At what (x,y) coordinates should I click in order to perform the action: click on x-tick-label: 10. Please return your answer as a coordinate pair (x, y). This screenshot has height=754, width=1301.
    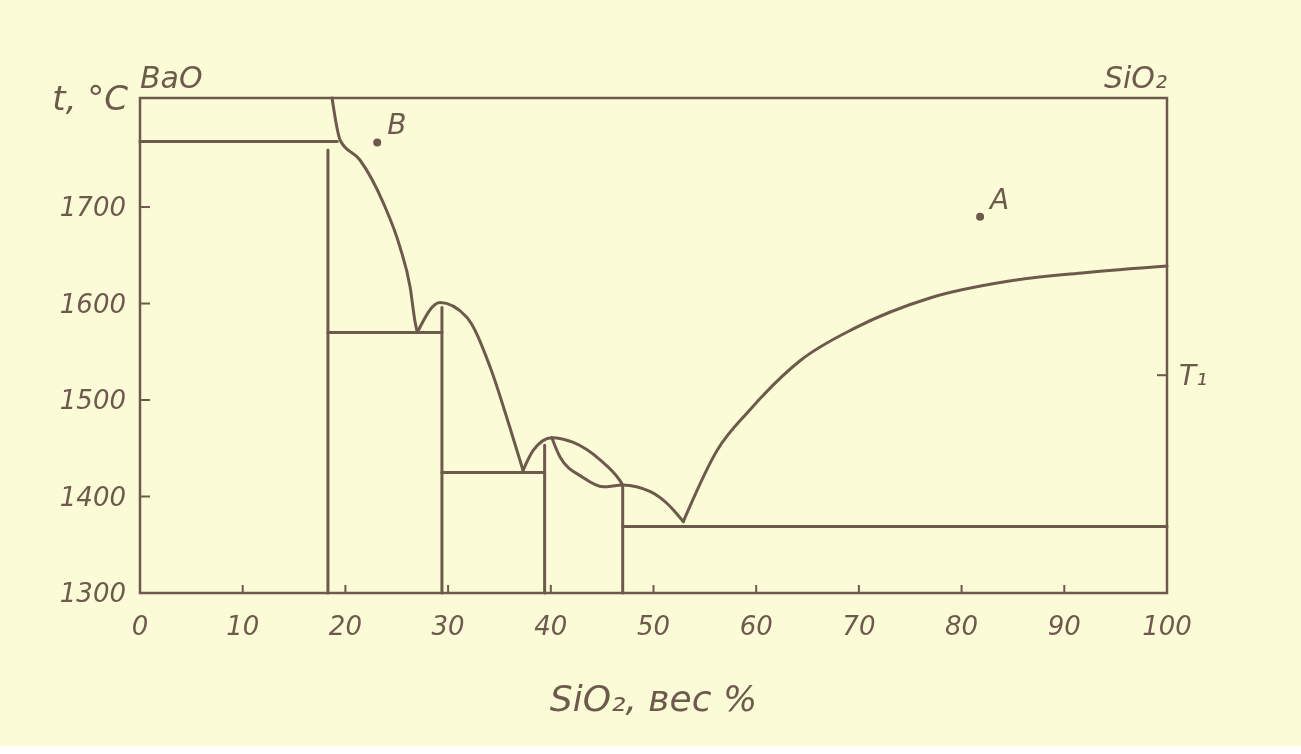
    Looking at the image, I should click on (243, 626).